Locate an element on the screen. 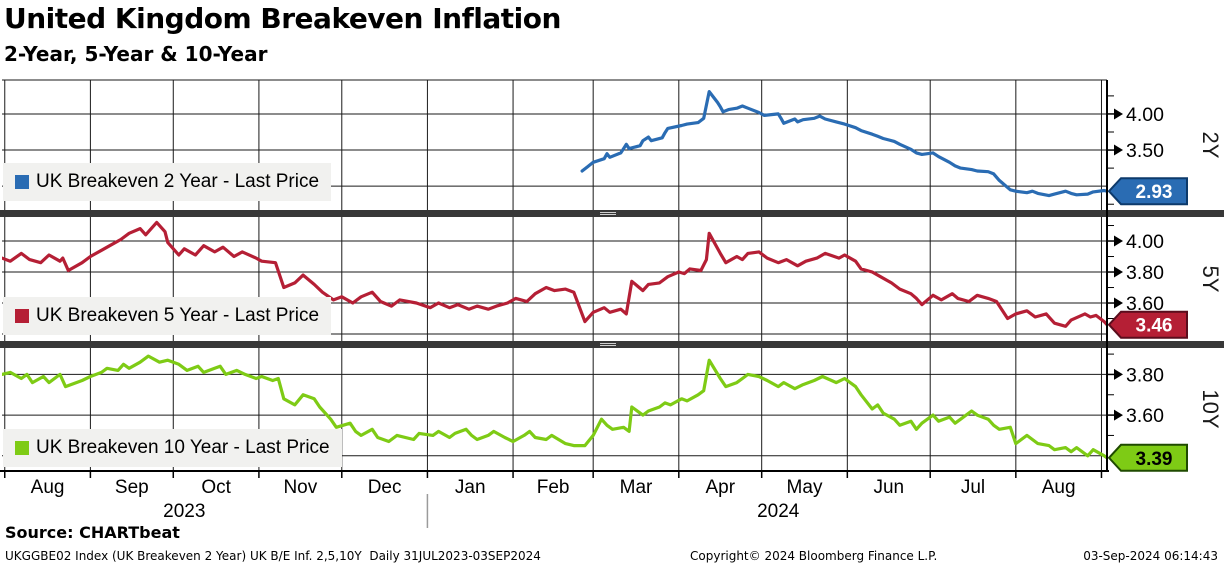  legend-5y: UK Breakeven 5 Year - Last Price is located at coordinates (167, 316).